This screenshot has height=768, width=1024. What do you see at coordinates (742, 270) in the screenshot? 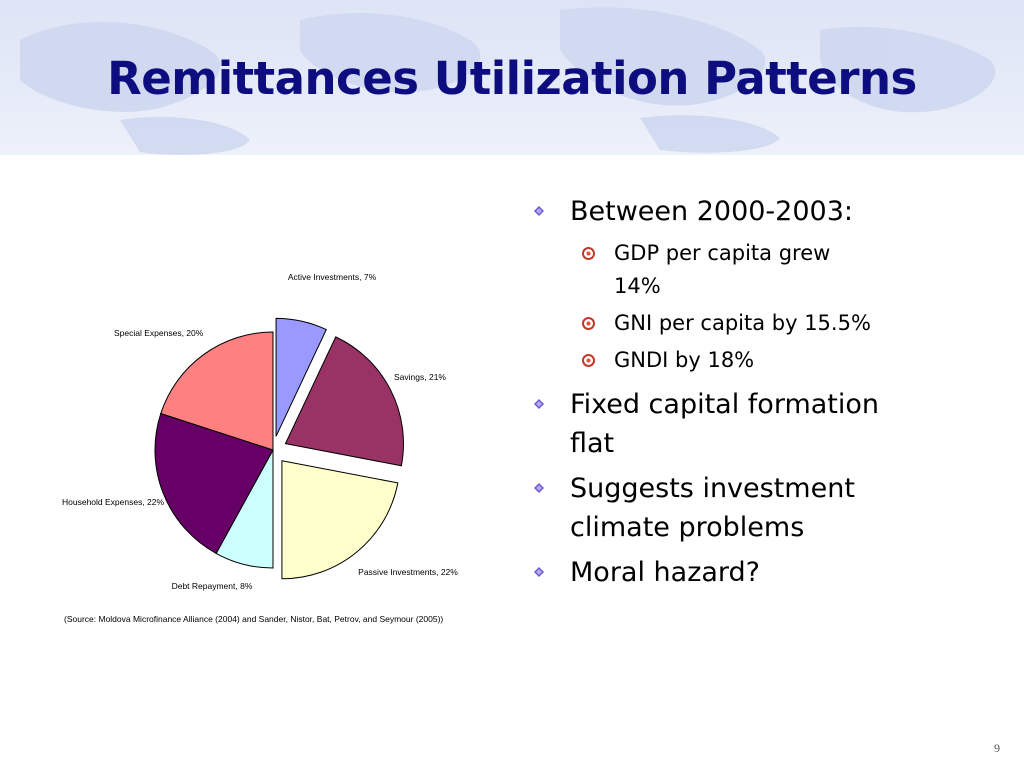
I see `sub-bullet-item: GDP per capita grew 14%` at bounding box center [742, 270].